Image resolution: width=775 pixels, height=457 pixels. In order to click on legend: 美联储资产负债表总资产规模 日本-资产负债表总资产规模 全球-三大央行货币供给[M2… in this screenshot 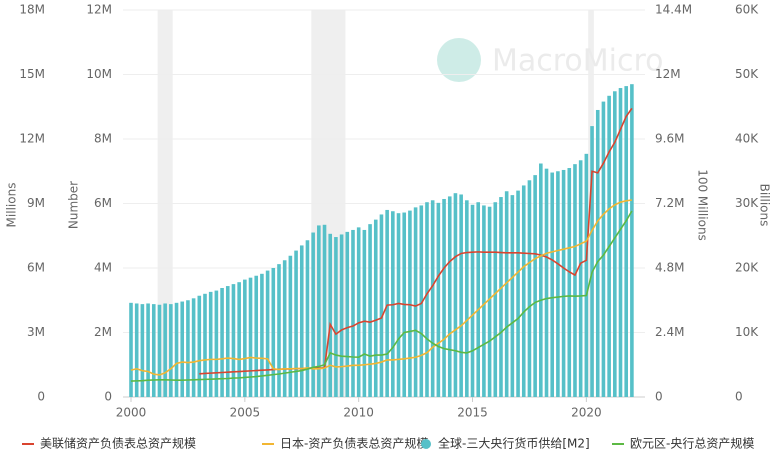, I will do `click(388, 443)`.